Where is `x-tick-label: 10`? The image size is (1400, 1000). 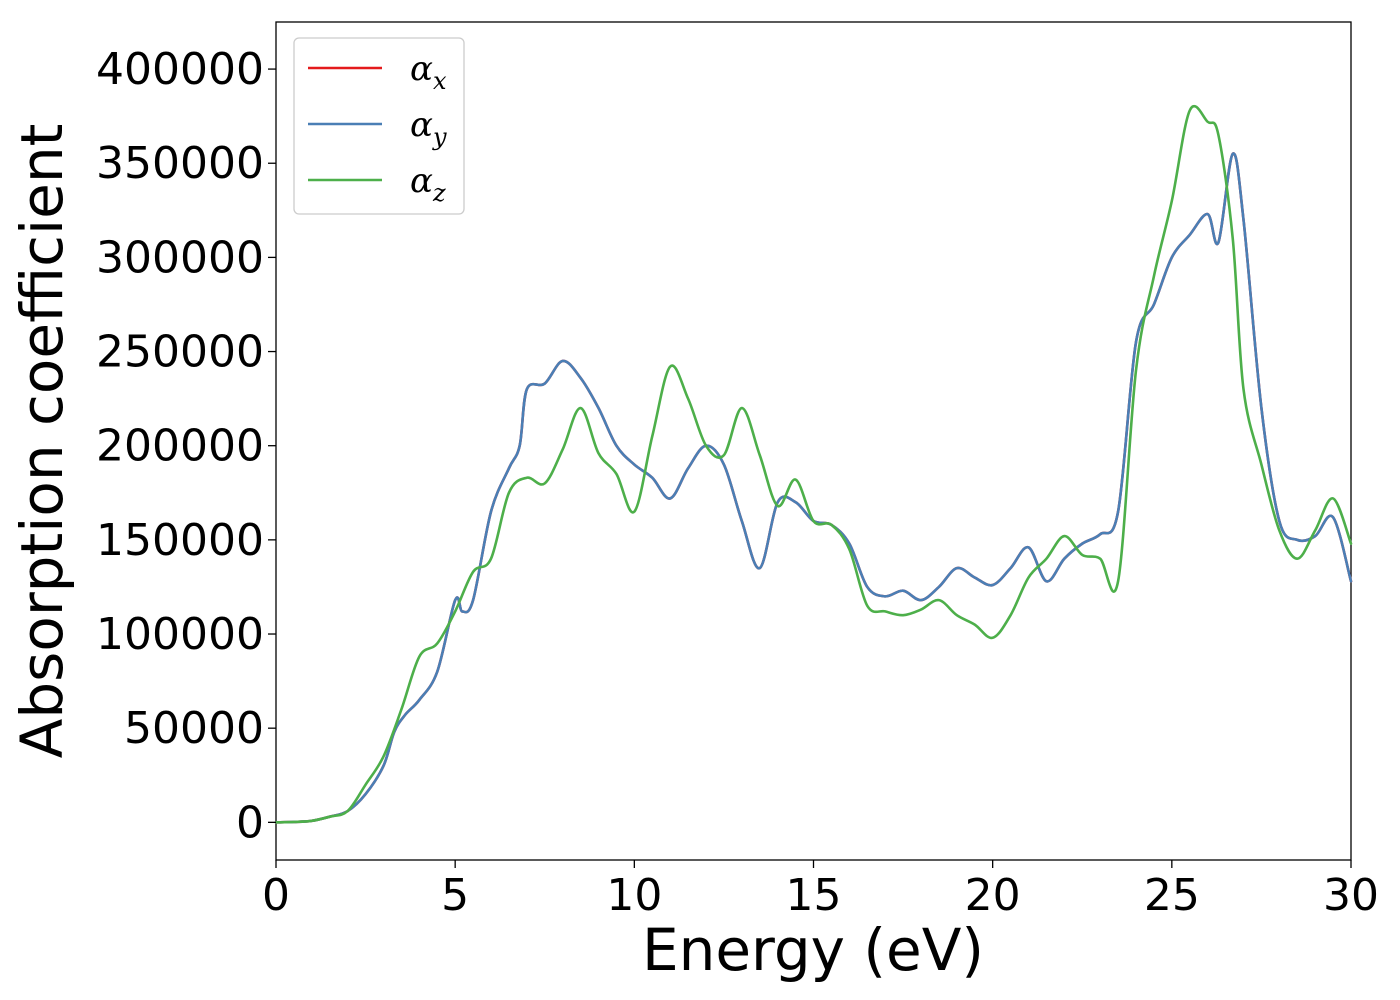
x-tick-label: 10 is located at coordinates (634, 895).